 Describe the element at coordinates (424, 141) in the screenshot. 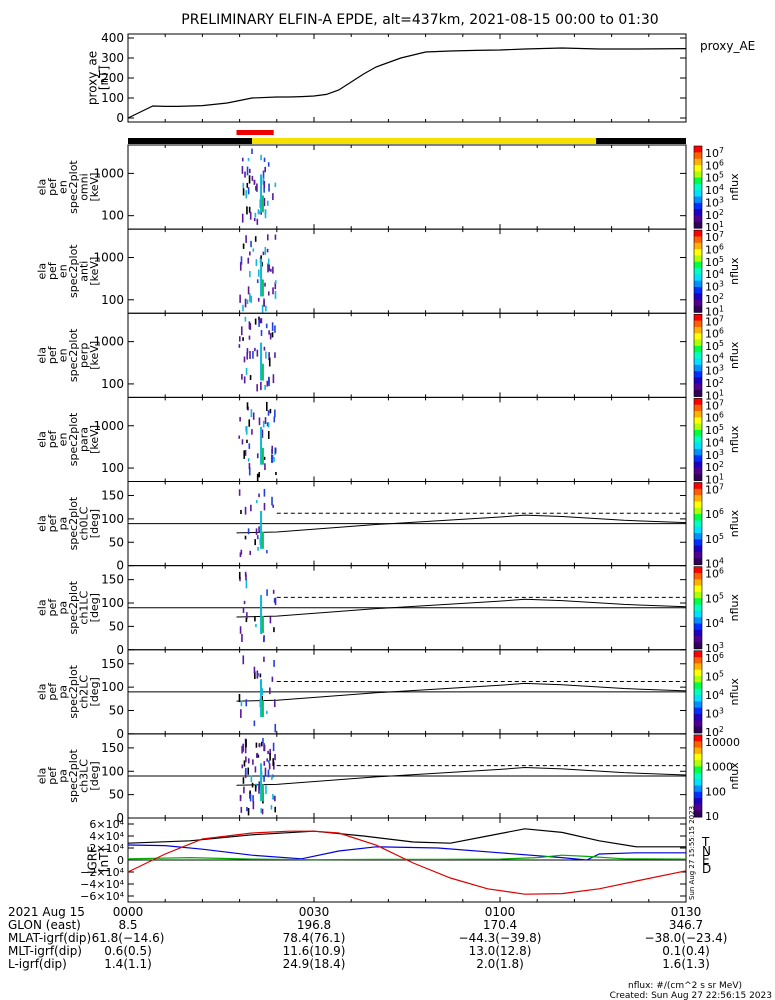

I see `status-segment` at that location.